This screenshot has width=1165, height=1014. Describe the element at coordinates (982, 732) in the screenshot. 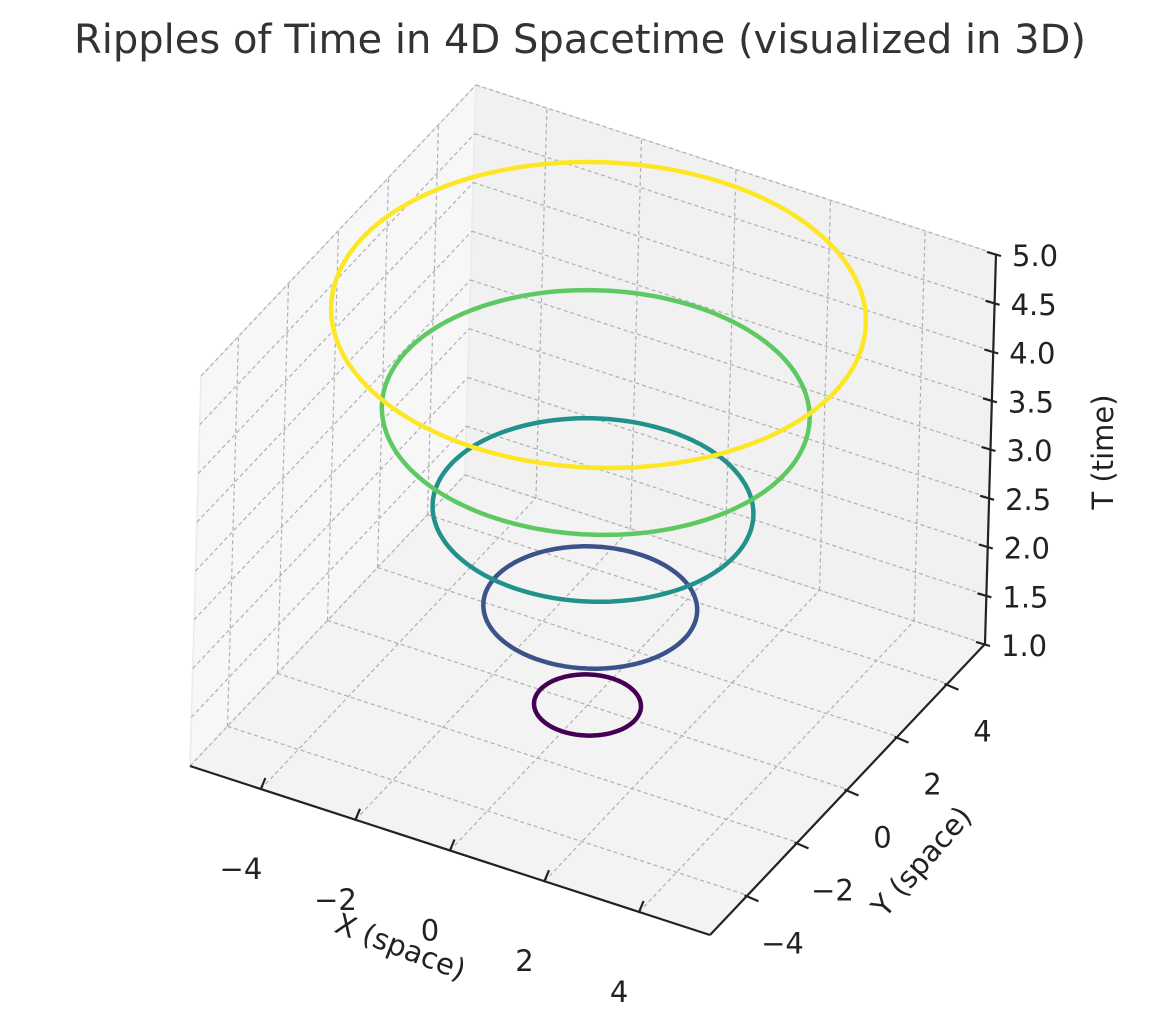

I see `y-tick-label: 4` at that location.